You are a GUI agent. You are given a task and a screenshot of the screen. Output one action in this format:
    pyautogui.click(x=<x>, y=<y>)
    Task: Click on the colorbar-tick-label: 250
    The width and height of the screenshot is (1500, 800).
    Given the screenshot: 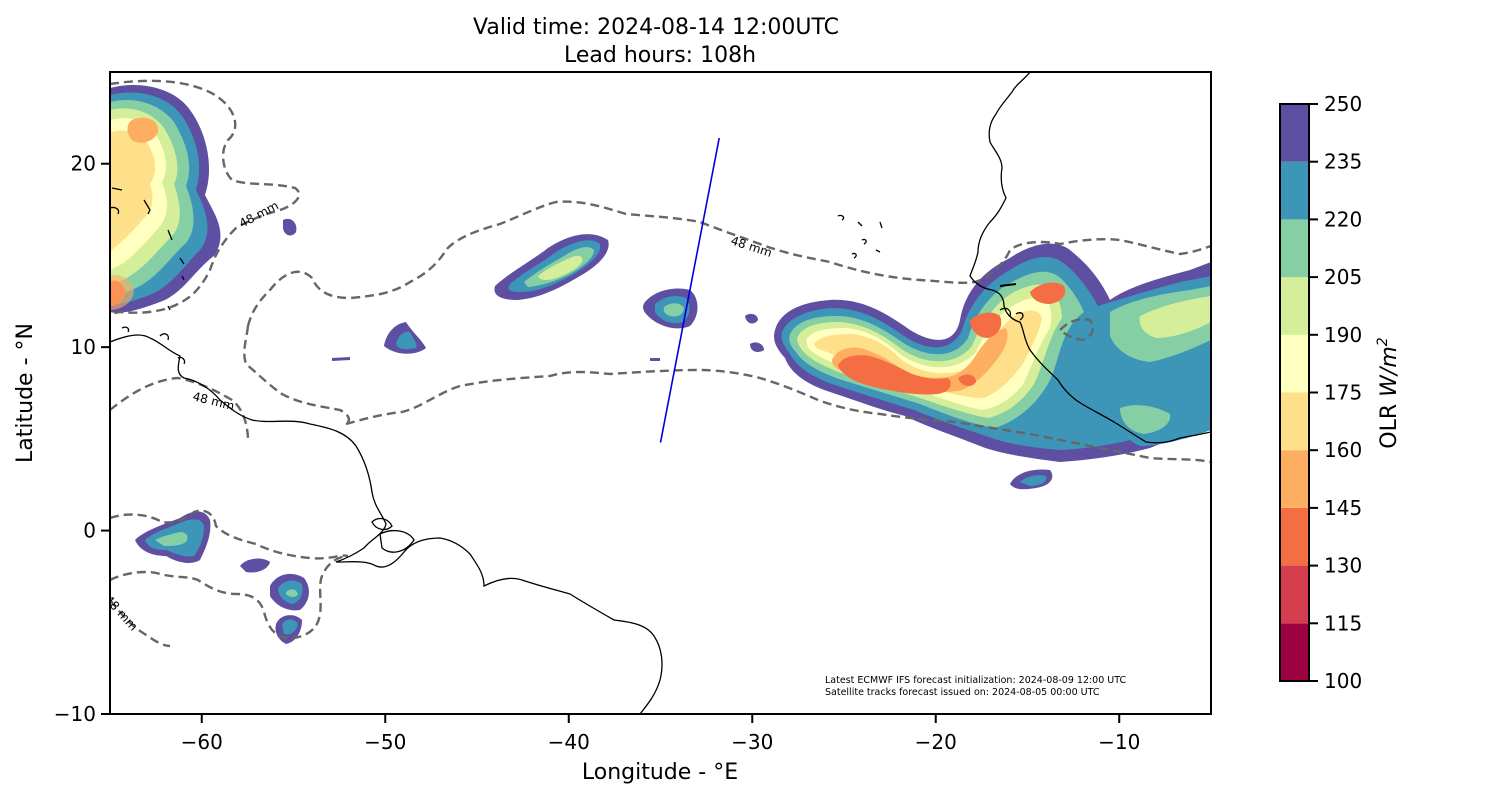 What is the action you would take?
    pyautogui.click(x=1343, y=104)
    